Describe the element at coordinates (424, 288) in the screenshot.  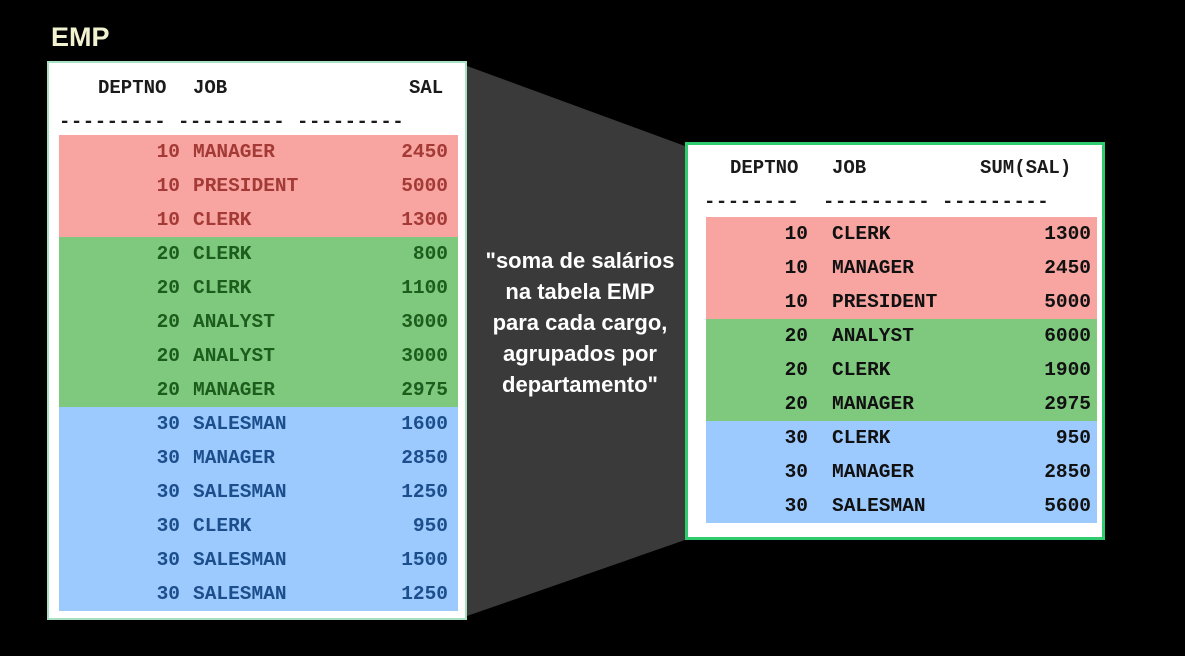
I see `cell-sal: 1100` at that location.